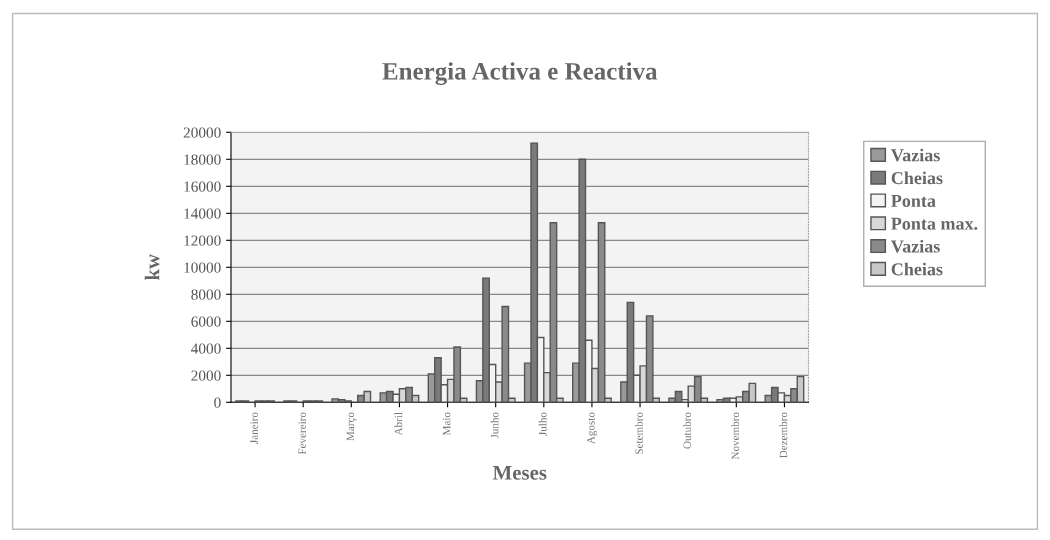  What do you see at coordinates (302, 433) in the screenshot?
I see `x-tick-label: Fevereiro` at bounding box center [302, 433].